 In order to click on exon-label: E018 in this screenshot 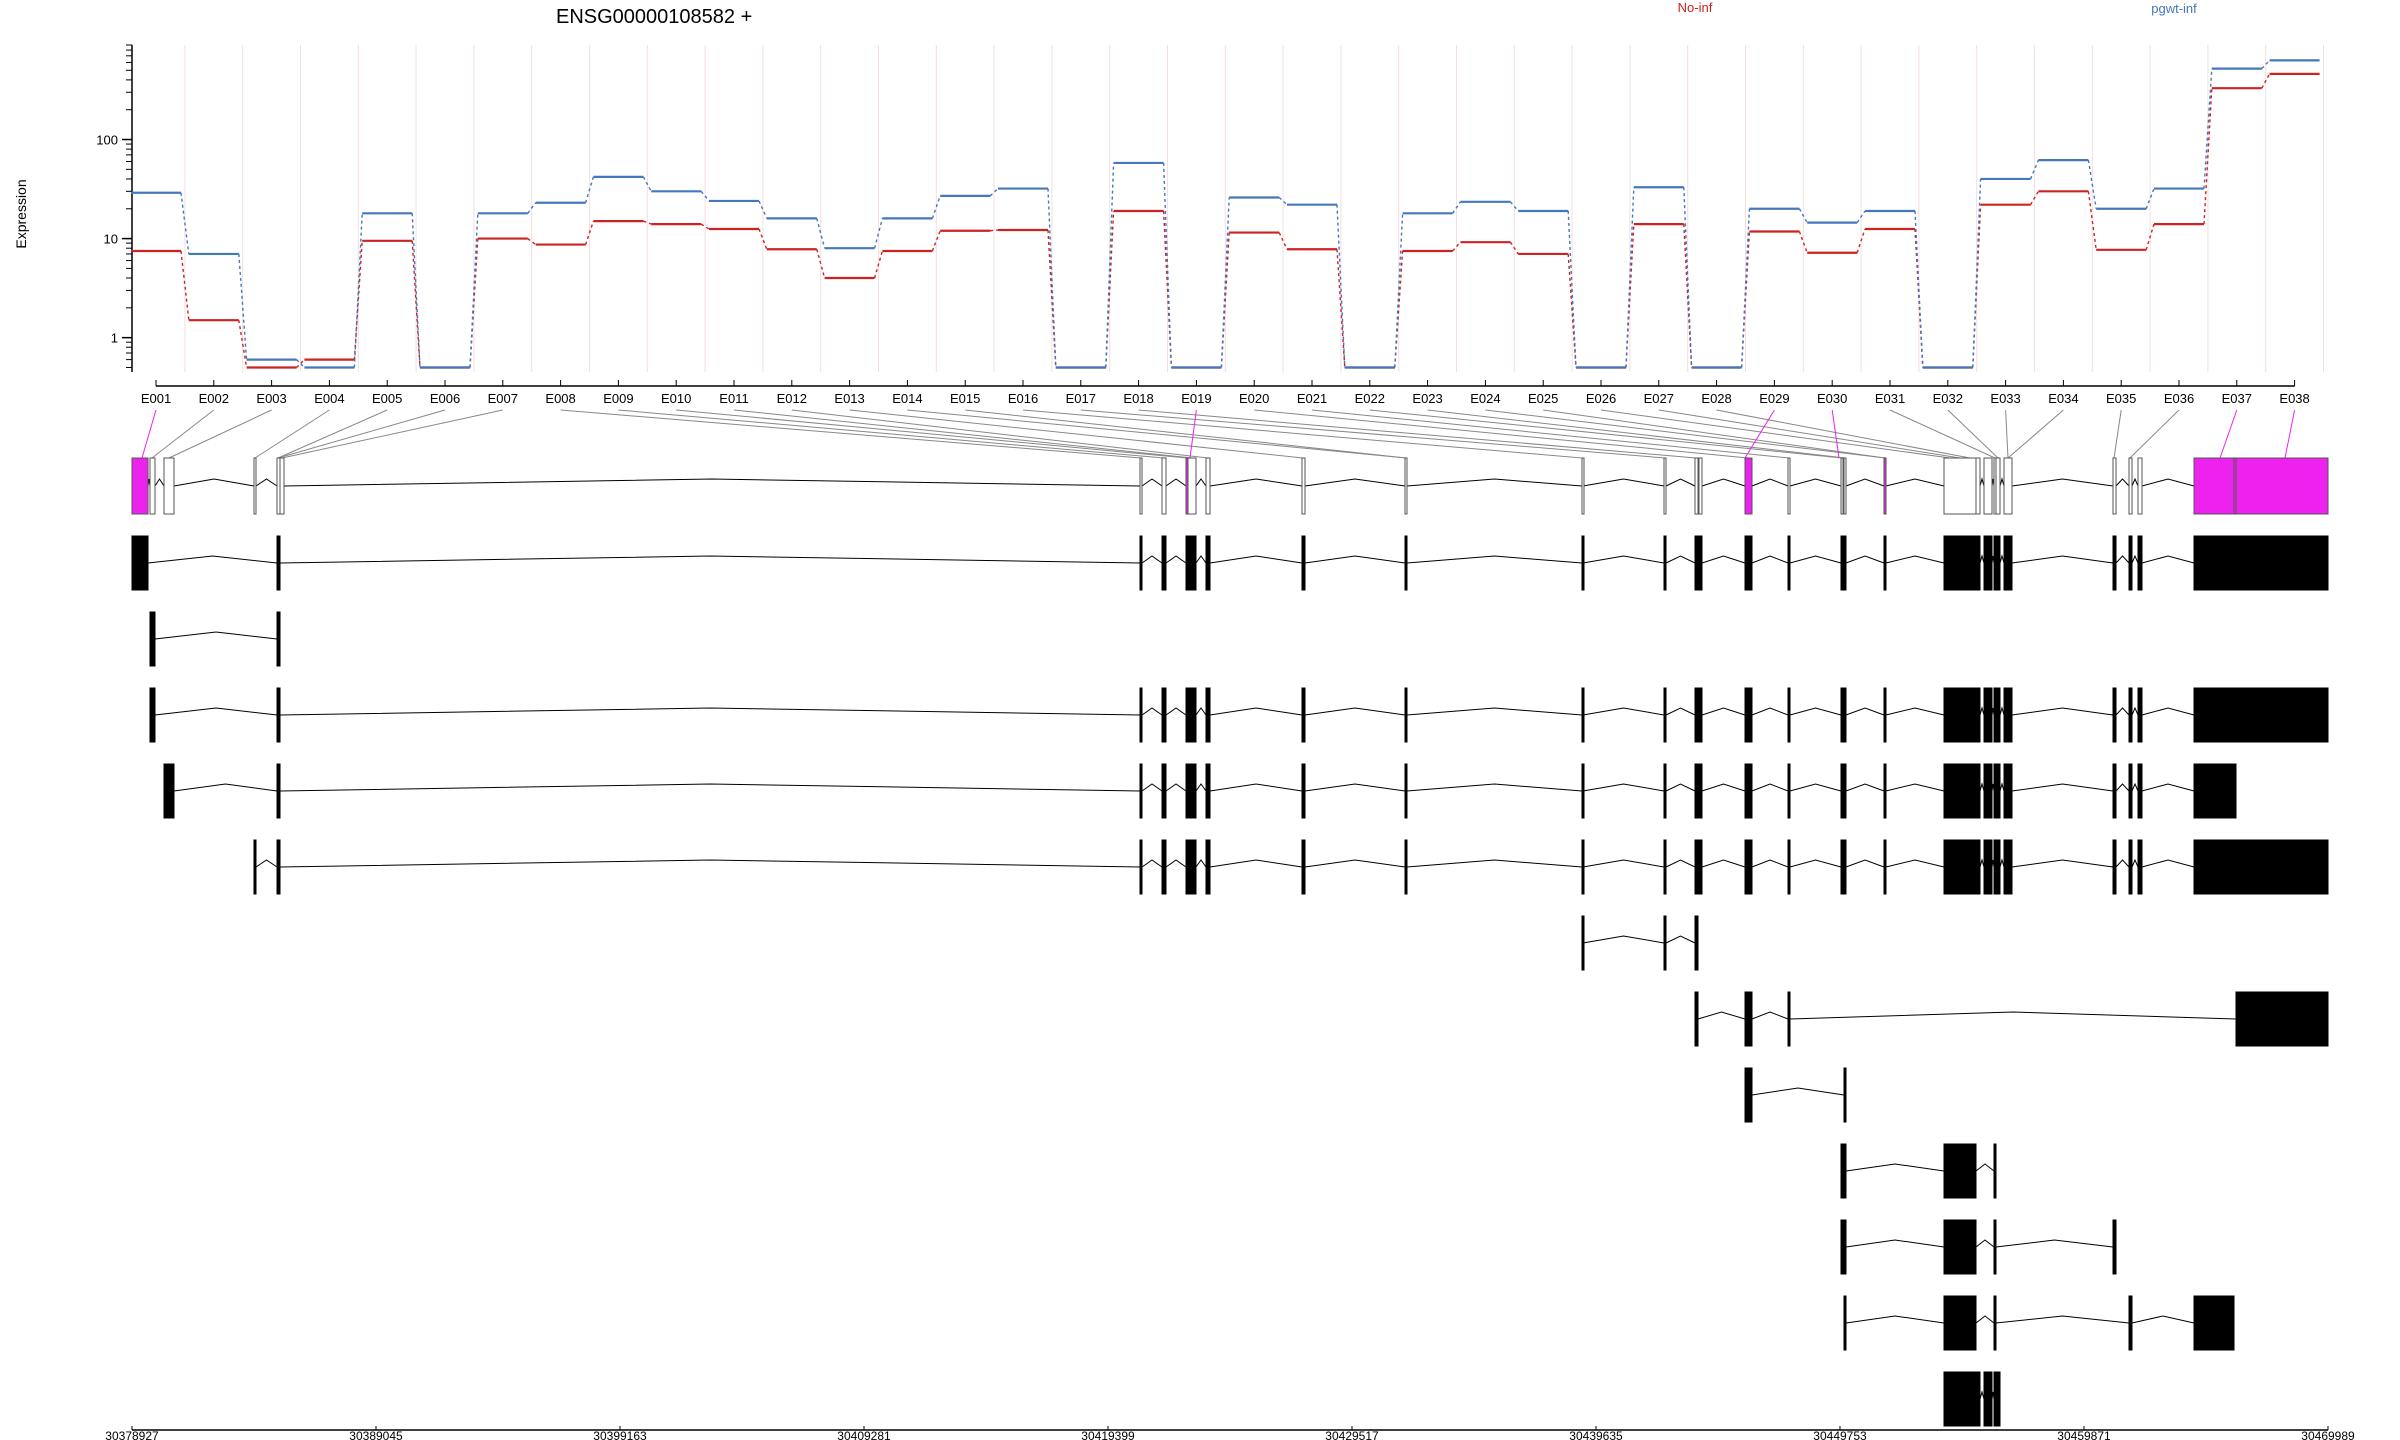, I will do `click(1138, 398)`.